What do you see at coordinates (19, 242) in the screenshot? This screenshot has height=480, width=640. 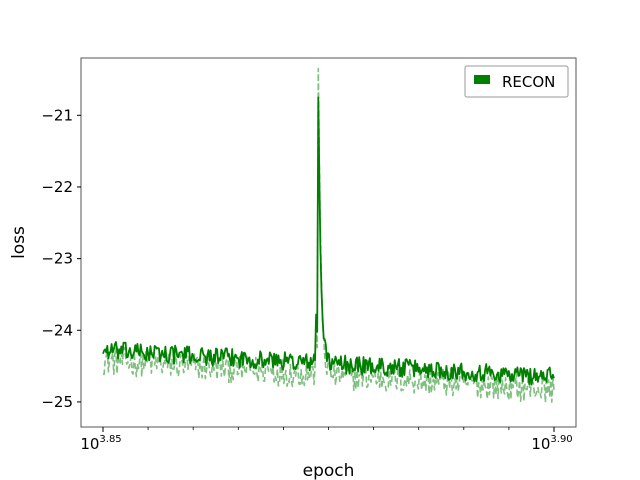 I see `y-axis-label: loss` at bounding box center [19, 242].